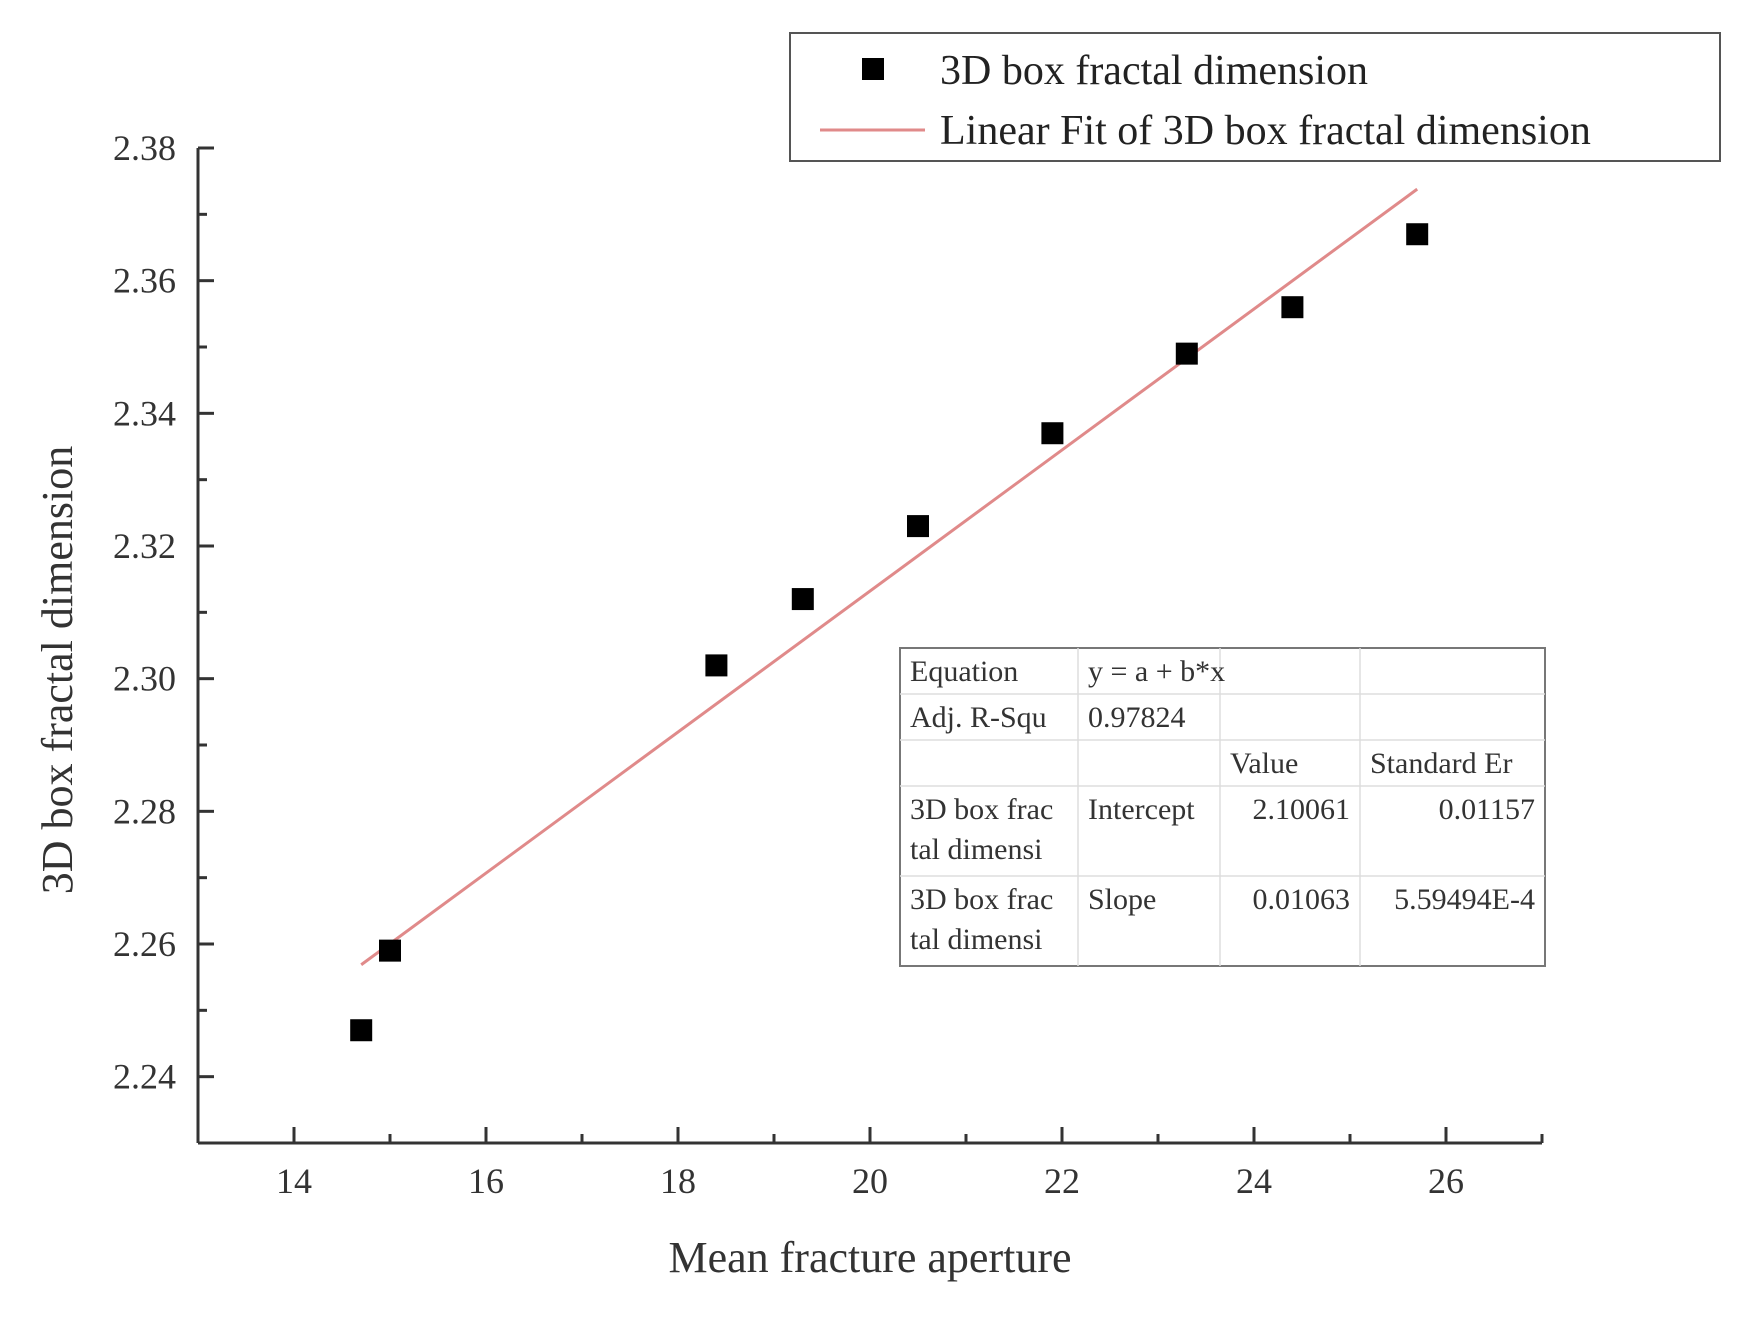 The width and height of the screenshot is (1742, 1318). What do you see at coordinates (1137, 717) in the screenshot?
I see `fit-table-cell: 0.97824` at bounding box center [1137, 717].